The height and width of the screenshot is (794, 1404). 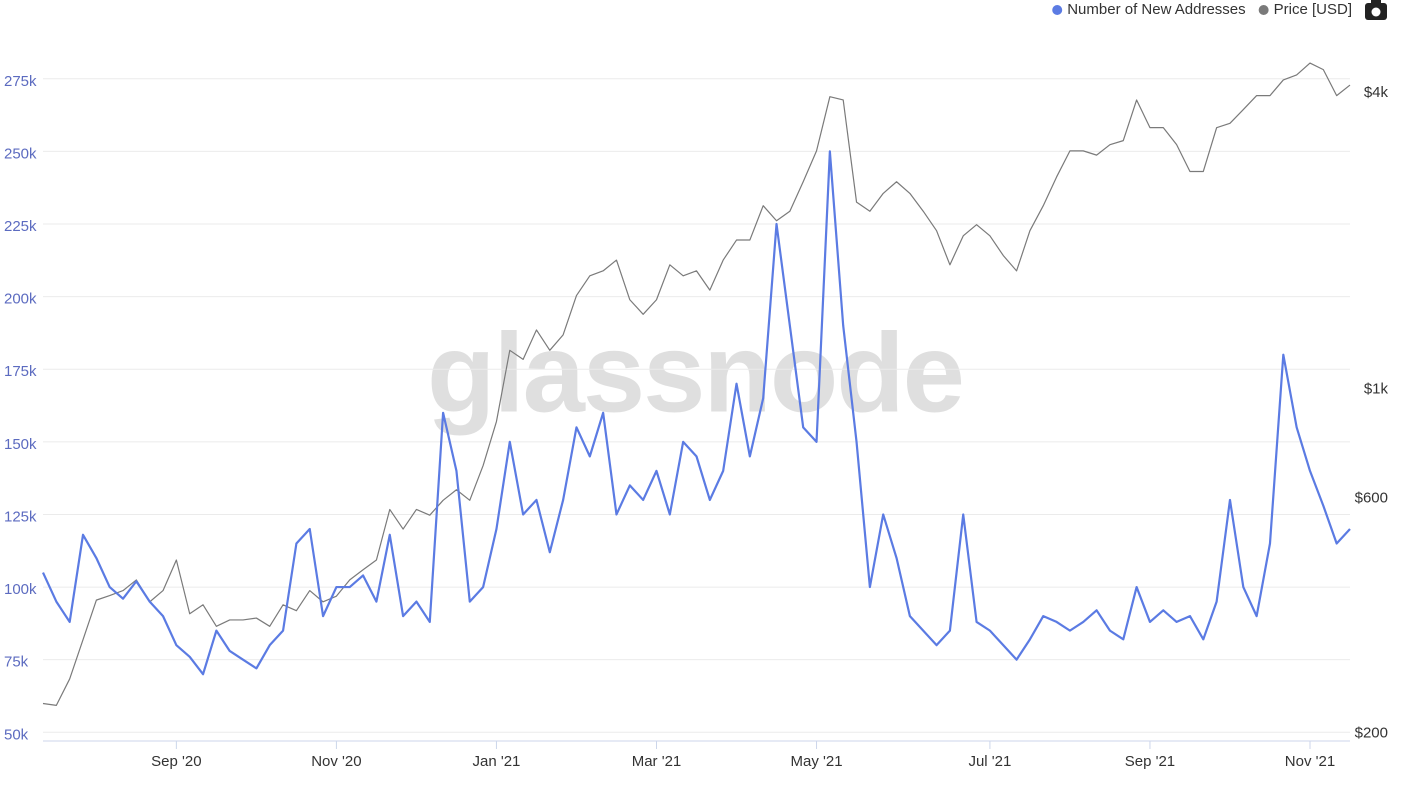 I want to click on x-tick-label: Sep '20, so click(x=176, y=761).